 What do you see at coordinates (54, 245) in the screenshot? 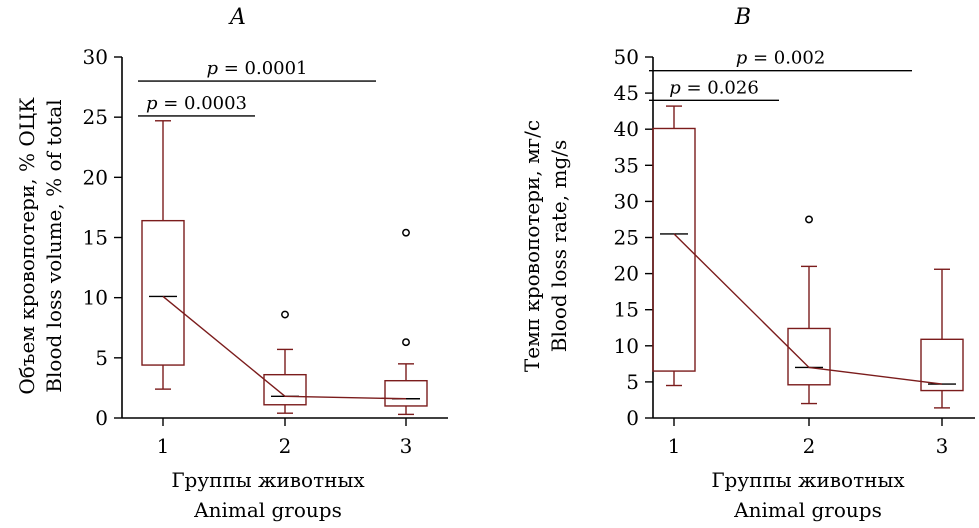
I see `panel-a-ylabel-en: Blood loss volume, % of total` at bounding box center [54, 245].